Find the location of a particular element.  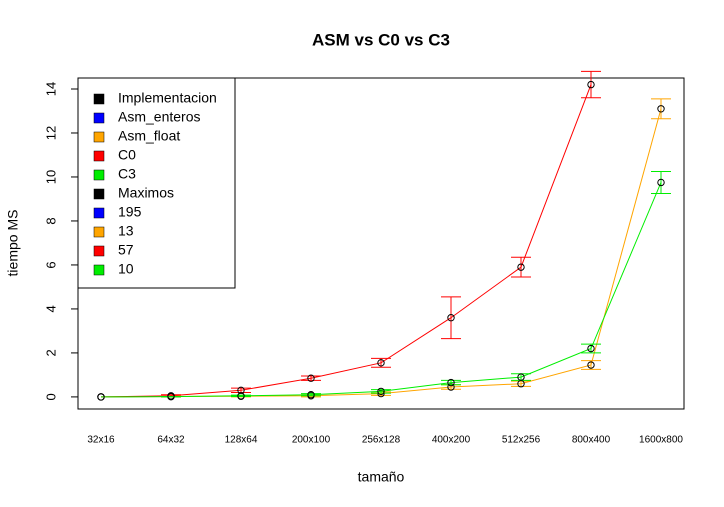

legend-label: 195 is located at coordinates (130, 212).